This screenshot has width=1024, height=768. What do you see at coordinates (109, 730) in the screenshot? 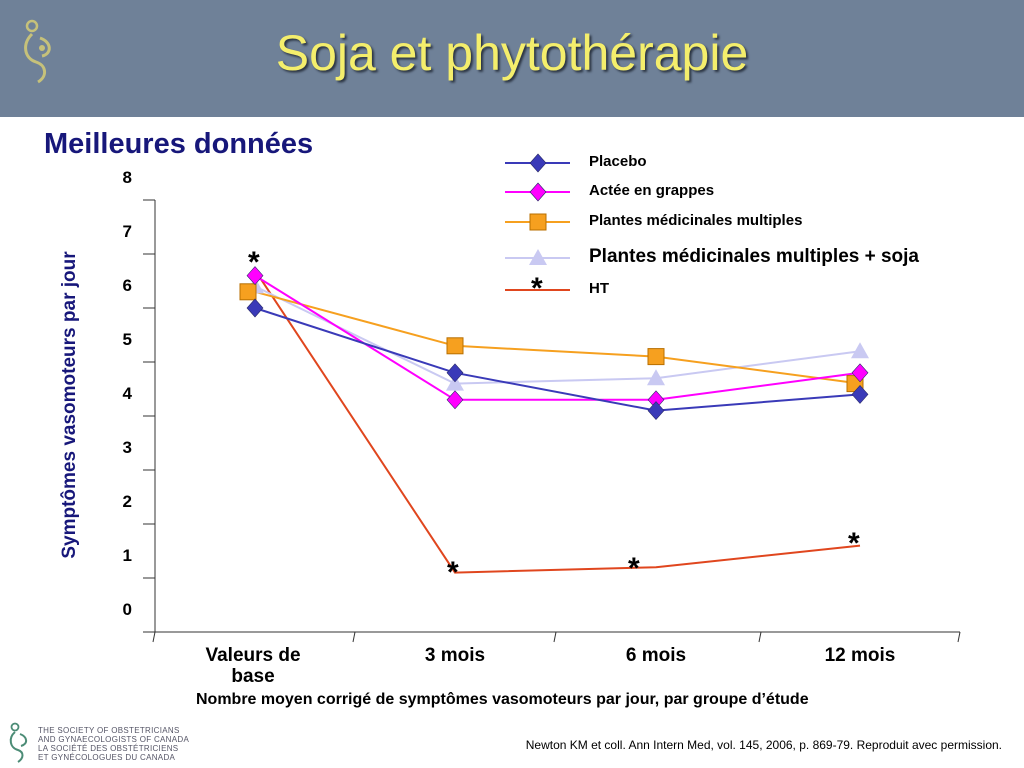
I see `org-line: THE SOCIETY OF OBSTETRICIANS` at bounding box center [109, 730].